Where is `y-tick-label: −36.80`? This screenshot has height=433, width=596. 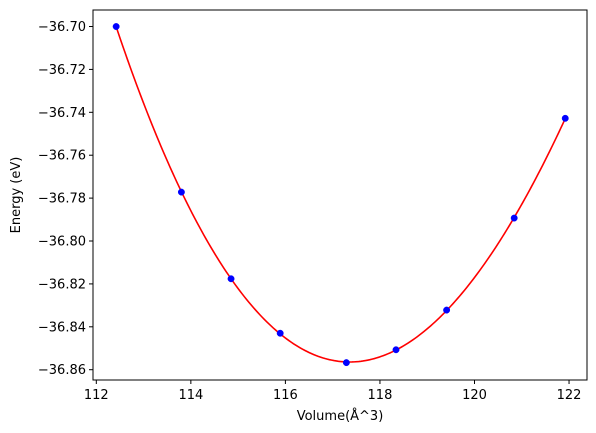
y-tick-label: −36.80 is located at coordinates (62, 242).